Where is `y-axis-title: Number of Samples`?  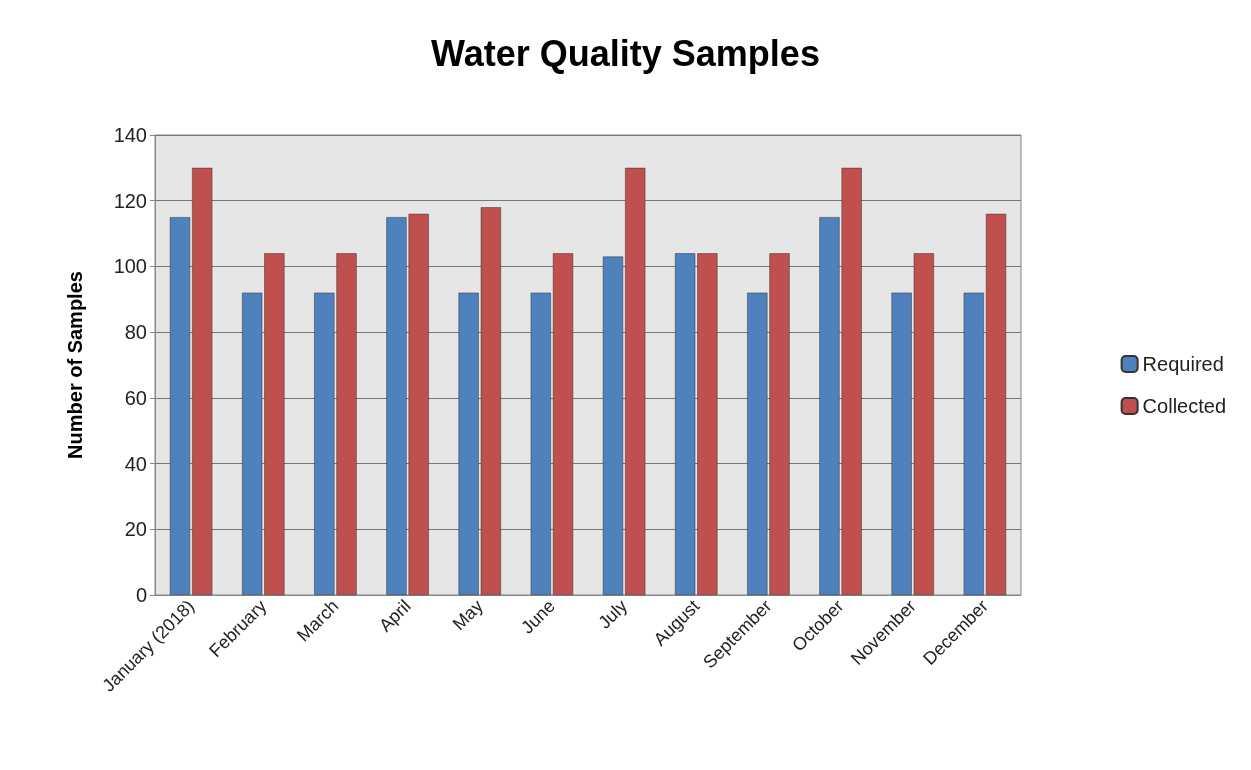 y-axis-title: Number of Samples is located at coordinates (75, 365).